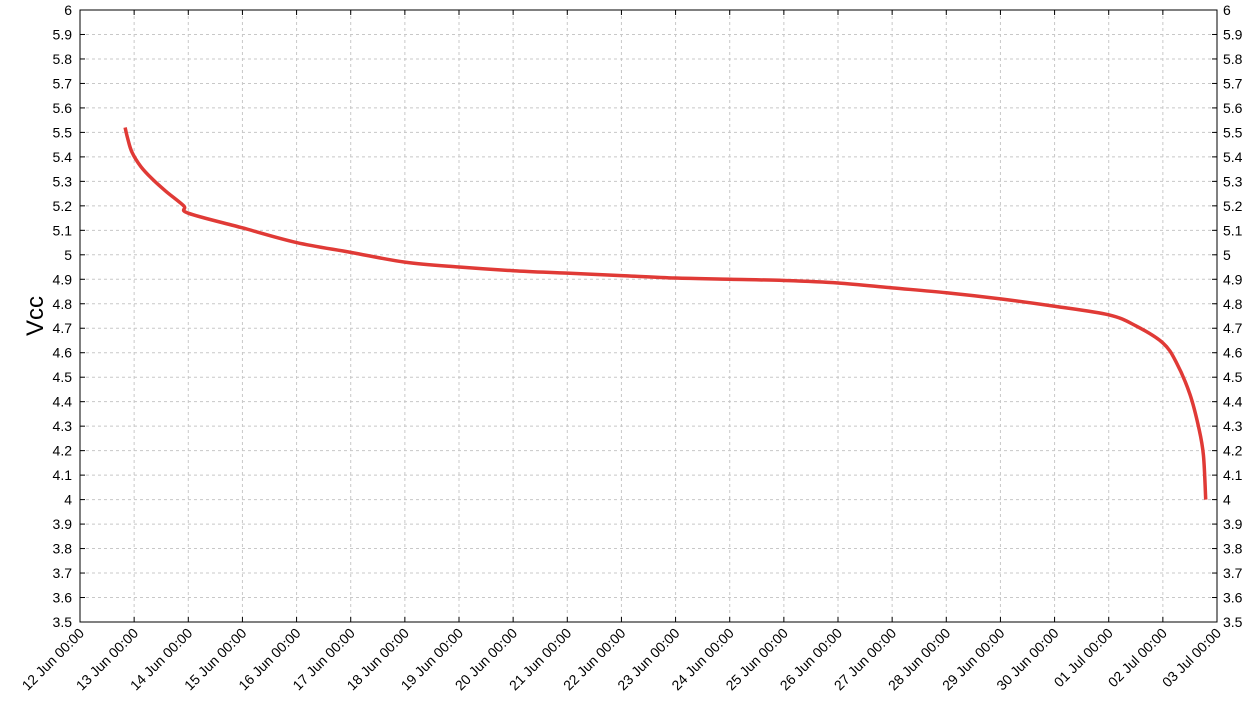 The width and height of the screenshot is (1248, 714). Describe the element at coordinates (1233, 132) in the screenshot. I see `y-tick-label-right: 5.5` at that location.